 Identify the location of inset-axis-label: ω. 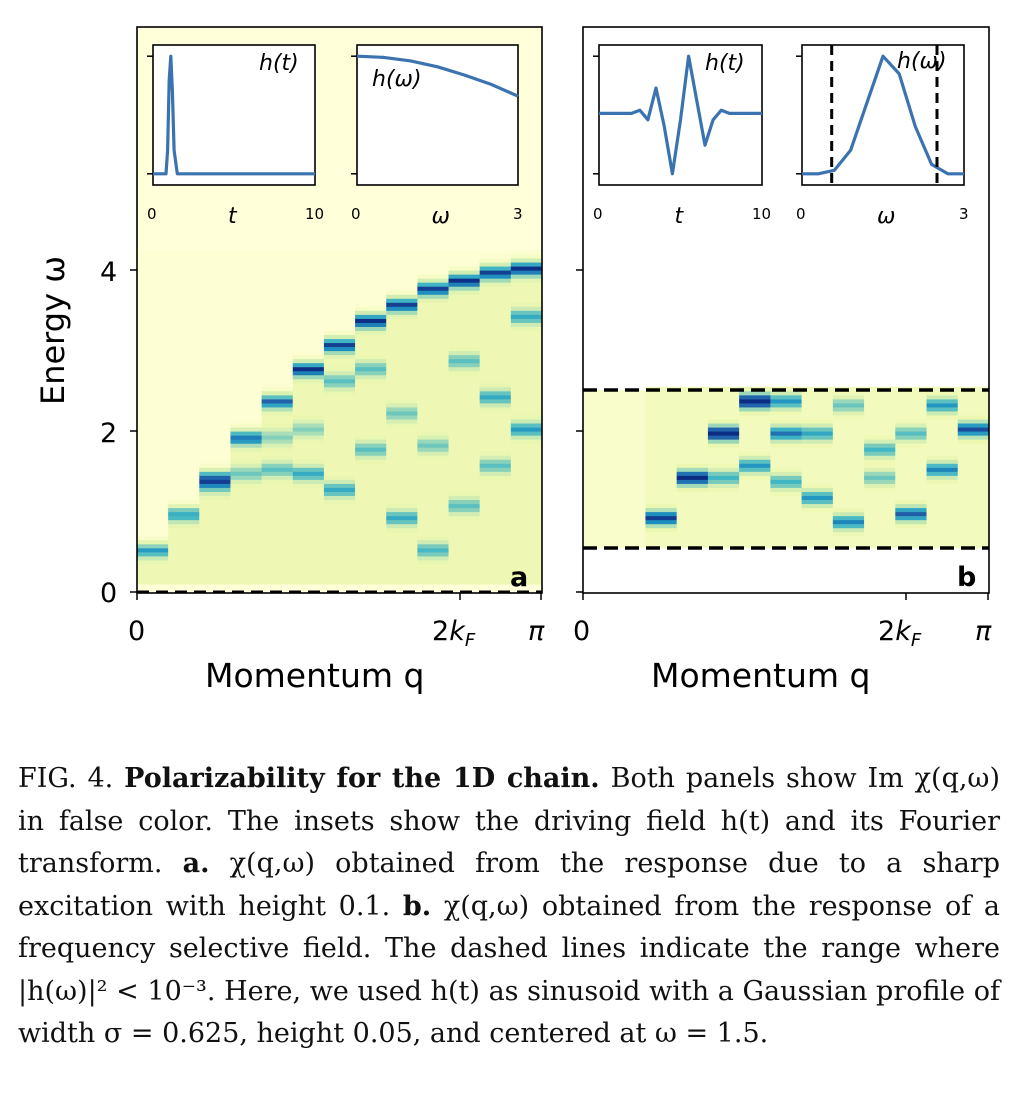
(886, 216).